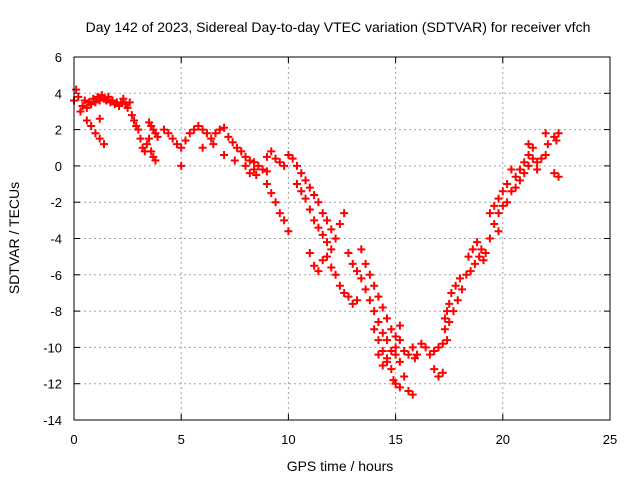 This screenshot has height=480, width=640. What do you see at coordinates (503, 439) in the screenshot?
I see `x-tick-label: 20` at bounding box center [503, 439].